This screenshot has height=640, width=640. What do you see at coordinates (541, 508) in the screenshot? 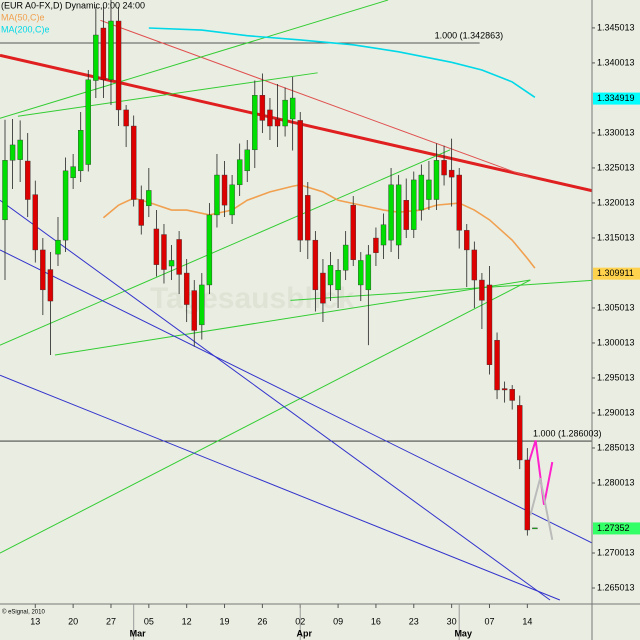
I see `projection` at bounding box center [541, 508].